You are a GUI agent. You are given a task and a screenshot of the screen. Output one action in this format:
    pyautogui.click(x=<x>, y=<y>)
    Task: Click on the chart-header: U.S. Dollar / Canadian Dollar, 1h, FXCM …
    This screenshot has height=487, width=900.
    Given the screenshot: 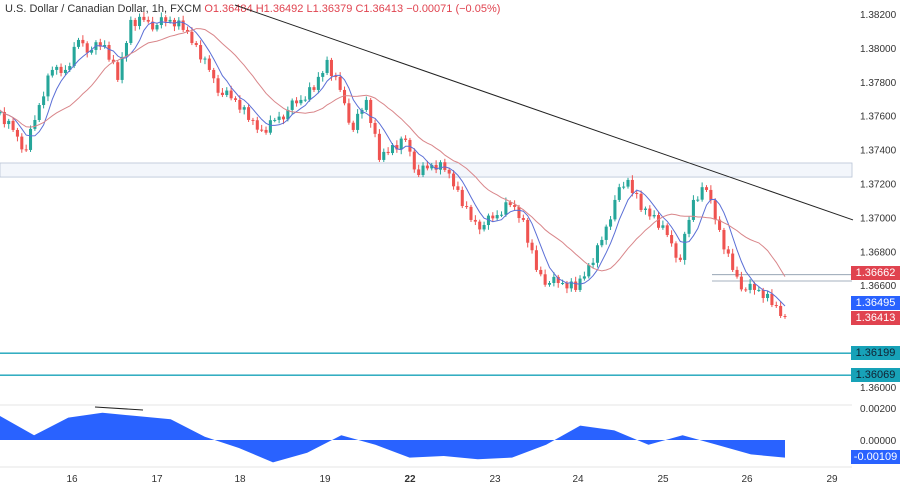 What is the action you would take?
    pyautogui.click(x=252, y=9)
    